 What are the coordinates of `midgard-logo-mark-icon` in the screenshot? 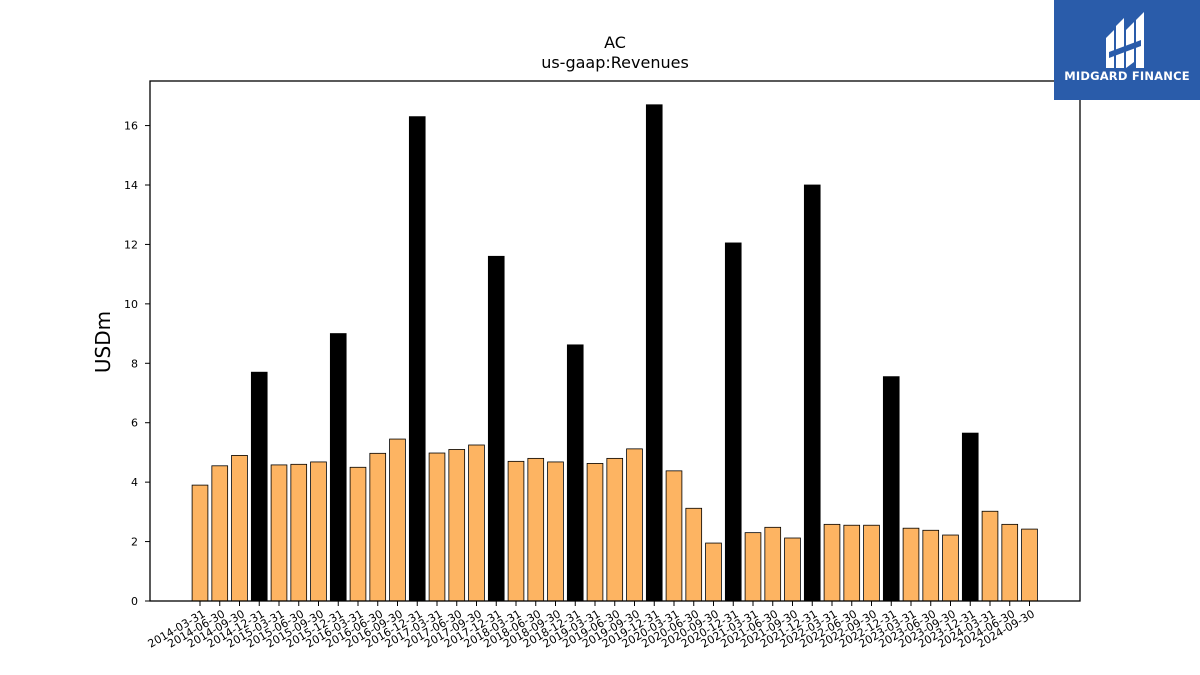 It's located at (1127, 50).